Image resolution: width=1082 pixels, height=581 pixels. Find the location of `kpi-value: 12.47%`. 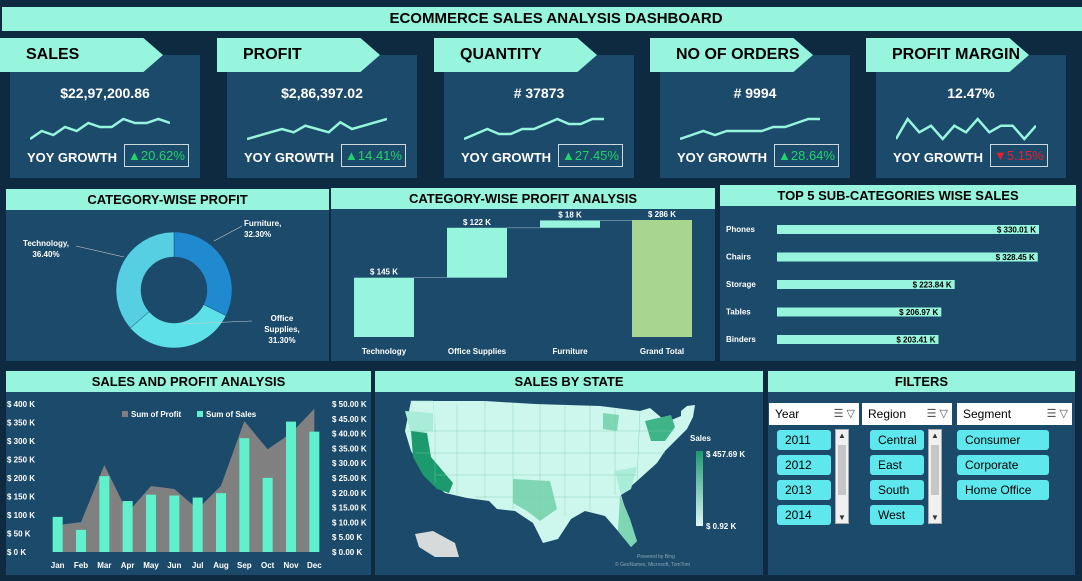

kpi-value: 12.47% is located at coordinates (971, 93).